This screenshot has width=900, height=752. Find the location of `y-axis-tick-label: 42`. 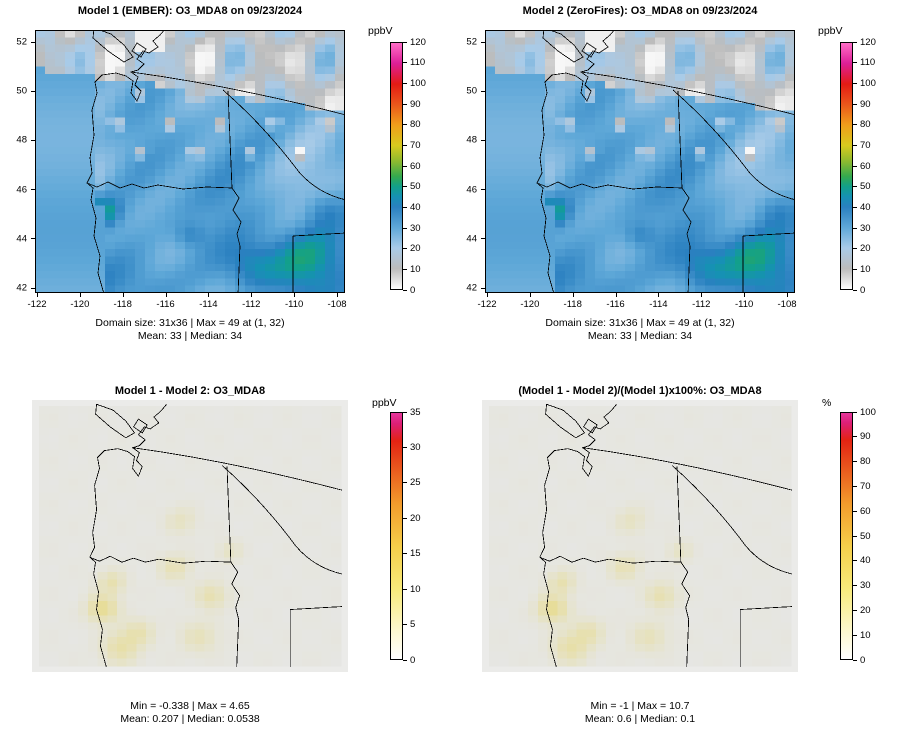

y-axis-tick-label: 42 is located at coordinates (21, 288).